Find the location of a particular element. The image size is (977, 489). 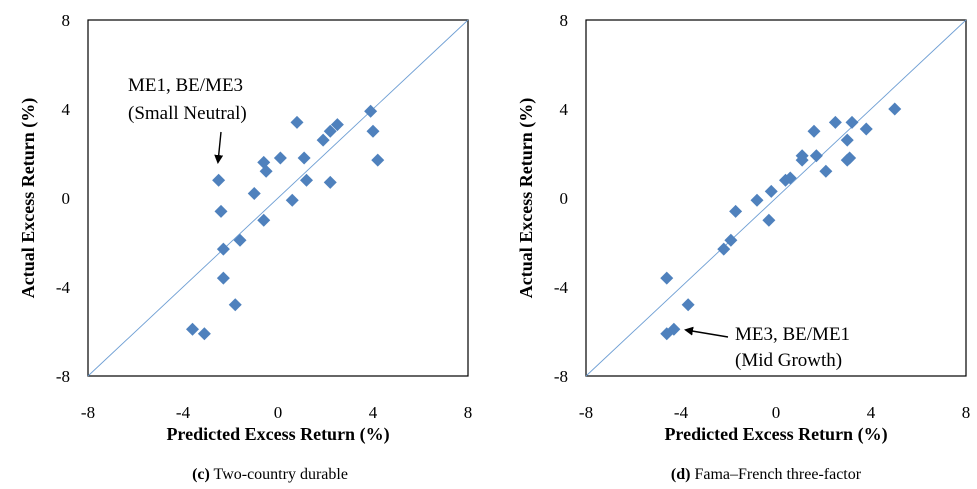

annotation-line-2: (Mid Growth) is located at coordinates (788, 360).